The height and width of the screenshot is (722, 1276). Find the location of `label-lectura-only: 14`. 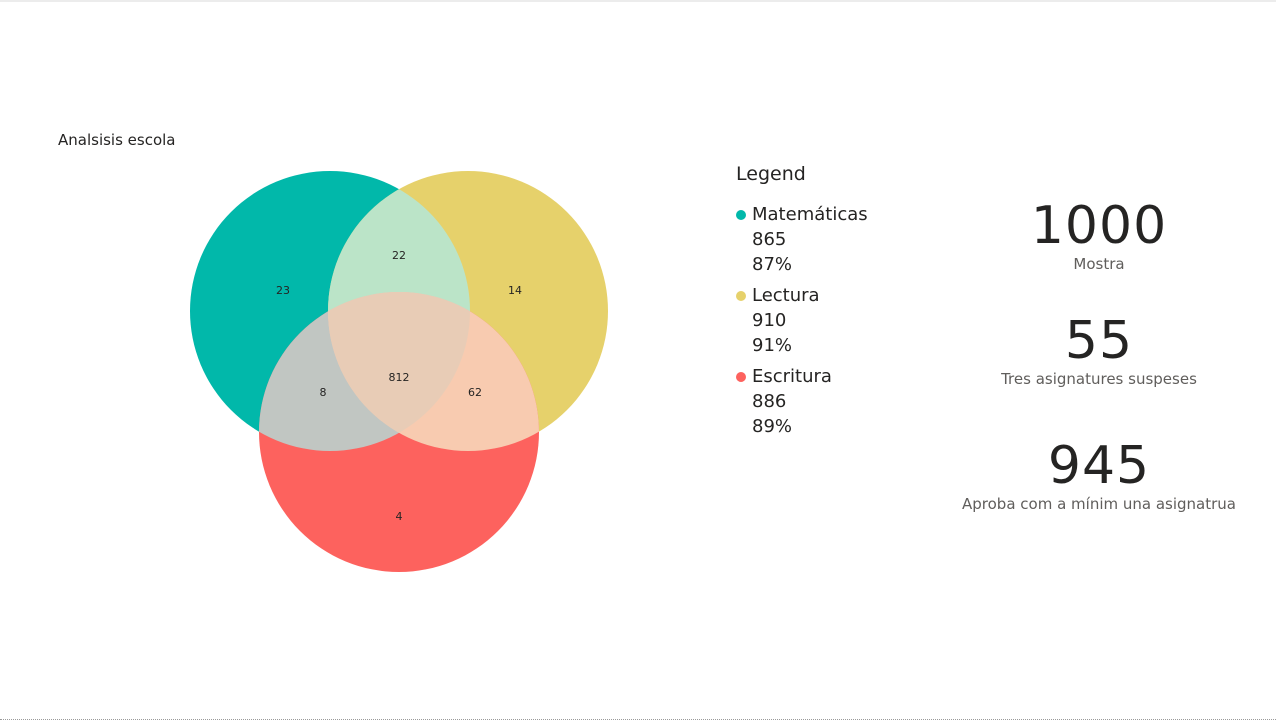

label-lectura-only: 14 is located at coordinates (515, 290).